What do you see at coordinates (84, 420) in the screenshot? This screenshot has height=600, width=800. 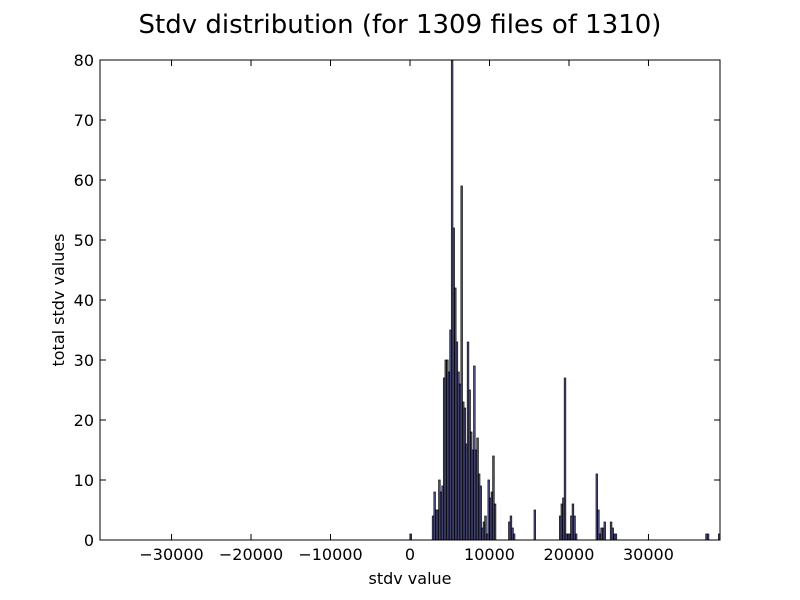 I see `y-tick-label: 20` at bounding box center [84, 420].